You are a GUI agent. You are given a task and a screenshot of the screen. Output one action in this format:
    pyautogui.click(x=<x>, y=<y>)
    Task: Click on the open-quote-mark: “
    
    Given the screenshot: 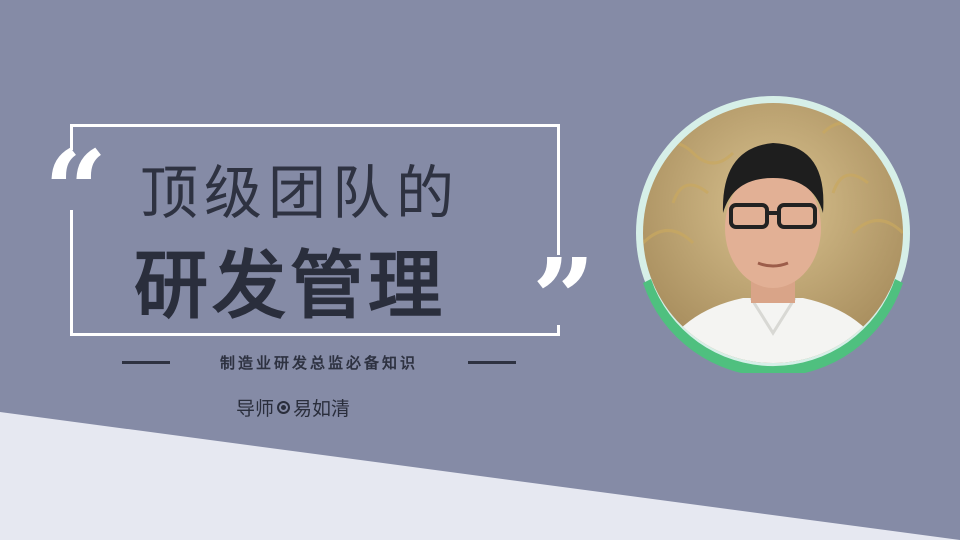 What is the action you would take?
    pyautogui.click(x=76, y=190)
    